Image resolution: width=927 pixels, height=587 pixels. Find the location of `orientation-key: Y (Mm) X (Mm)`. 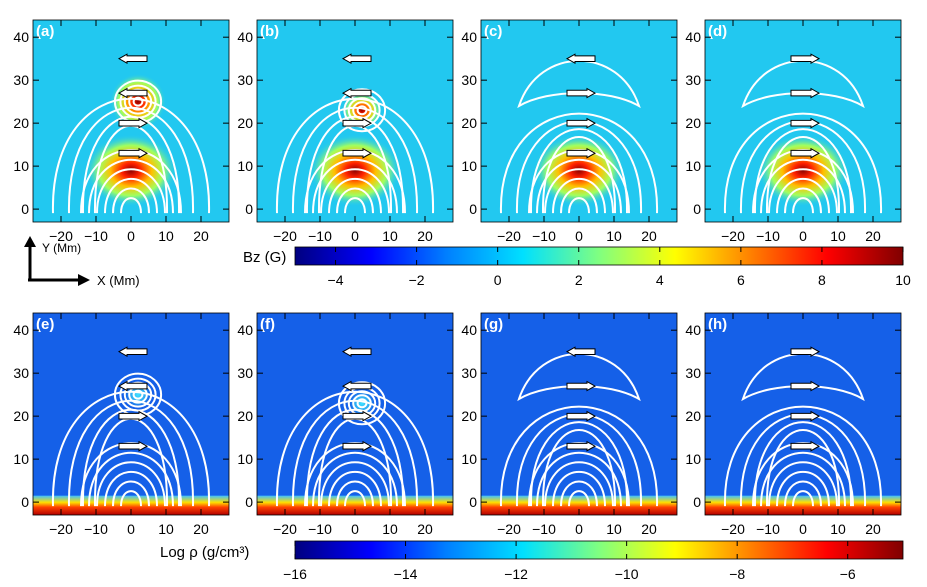

orientation-key: Y (Mm) X (Mm) is located at coordinates (82, 262).